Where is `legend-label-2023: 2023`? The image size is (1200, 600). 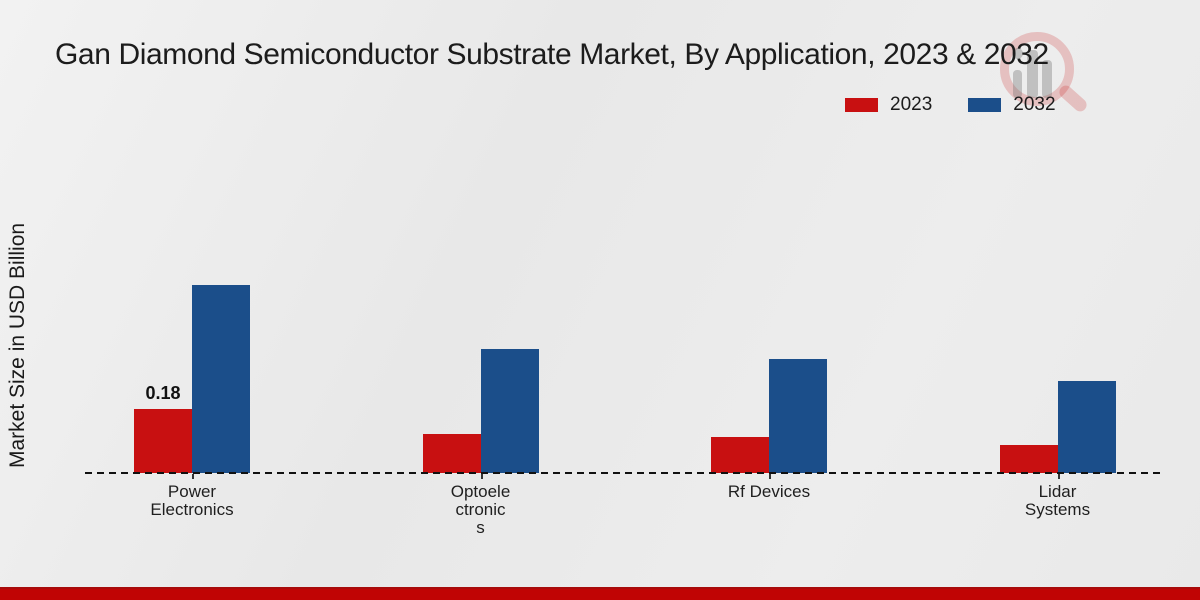 legend-label-2023: 2023 is located at coordinates (911, 104).